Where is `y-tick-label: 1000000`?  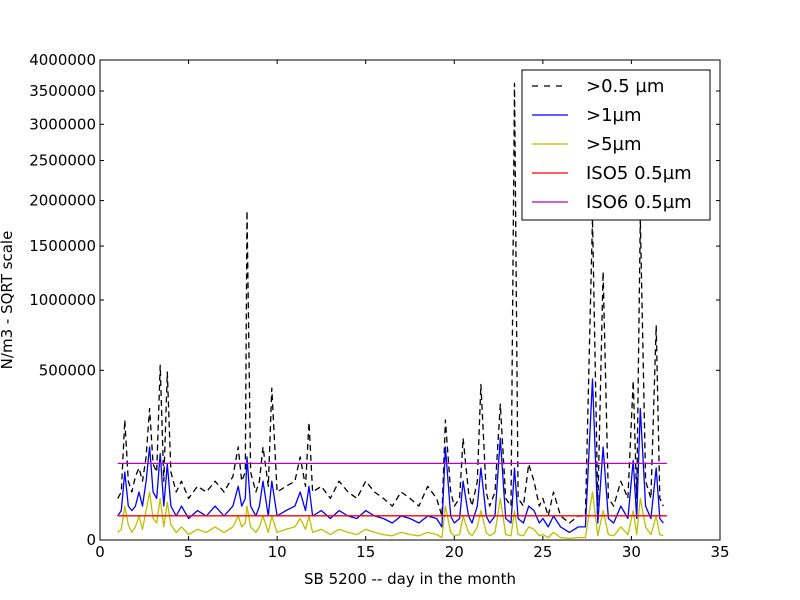 y-tick-label: 1000000 is located at coordinates (62, 300).